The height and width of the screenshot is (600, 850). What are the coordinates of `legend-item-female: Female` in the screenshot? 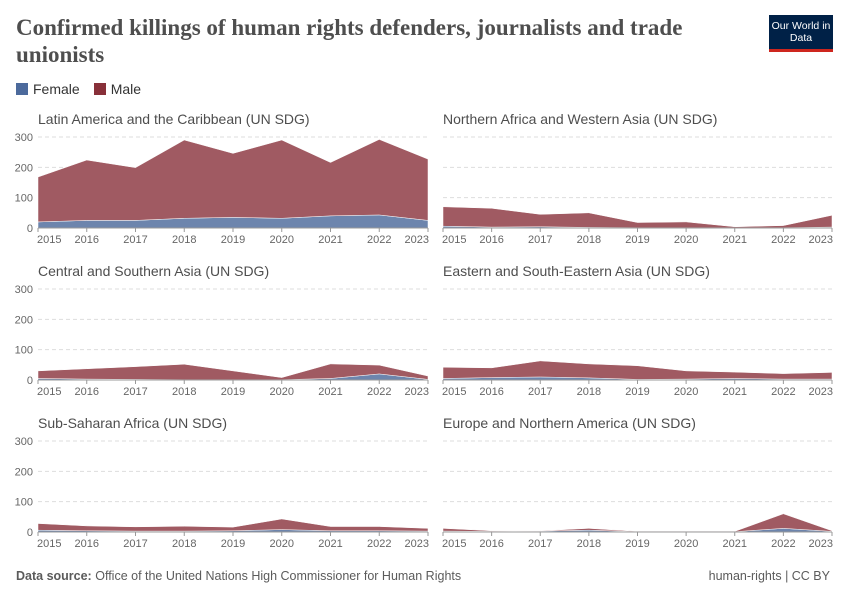 It's located at (48, 89).